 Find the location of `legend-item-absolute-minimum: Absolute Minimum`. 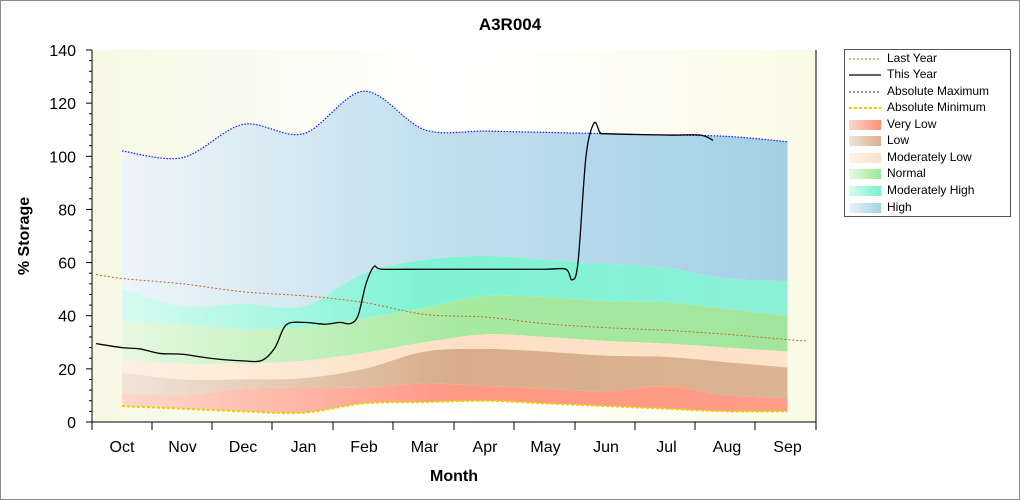

legend-item-absolute-minimum: Absolute Minimum is located at coordinates (927, 108).